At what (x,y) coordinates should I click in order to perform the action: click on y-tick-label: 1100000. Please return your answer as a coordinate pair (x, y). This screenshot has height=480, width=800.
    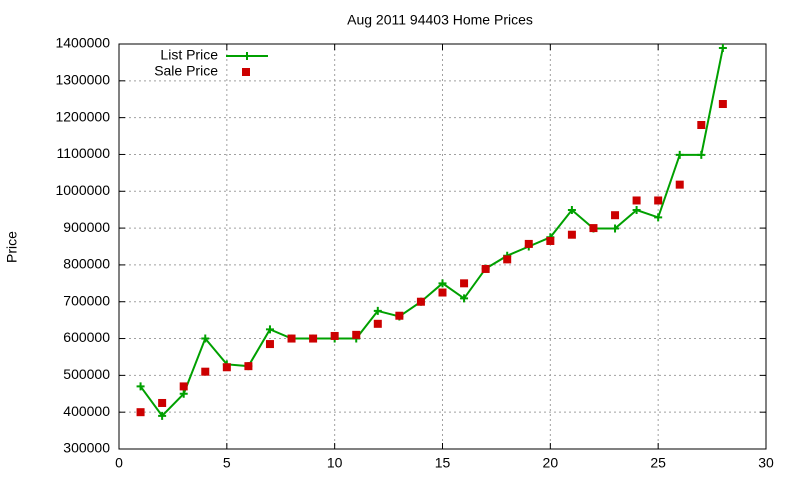
    Looking at the image, I should click on (84, 153).